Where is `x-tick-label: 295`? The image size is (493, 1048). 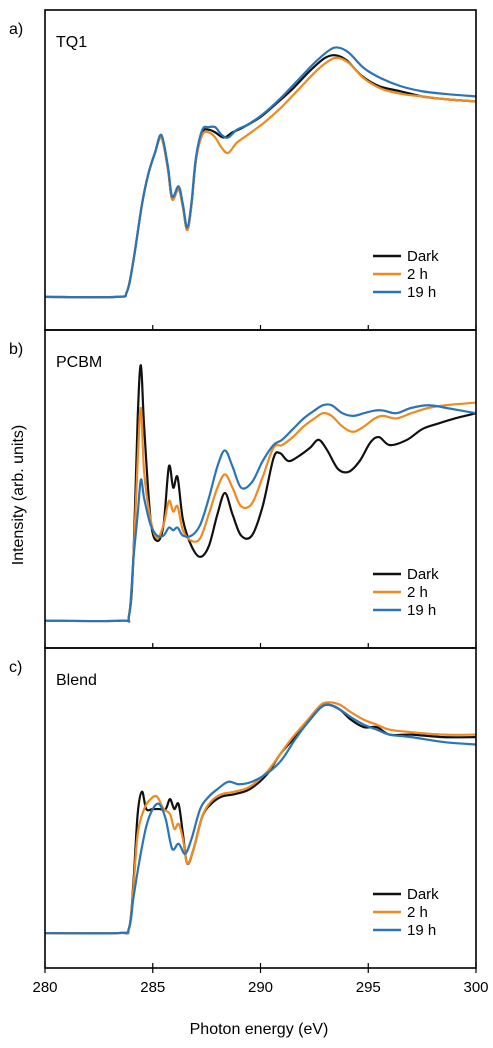
x-tick-label: 295 is located at coordinates (368, 987).